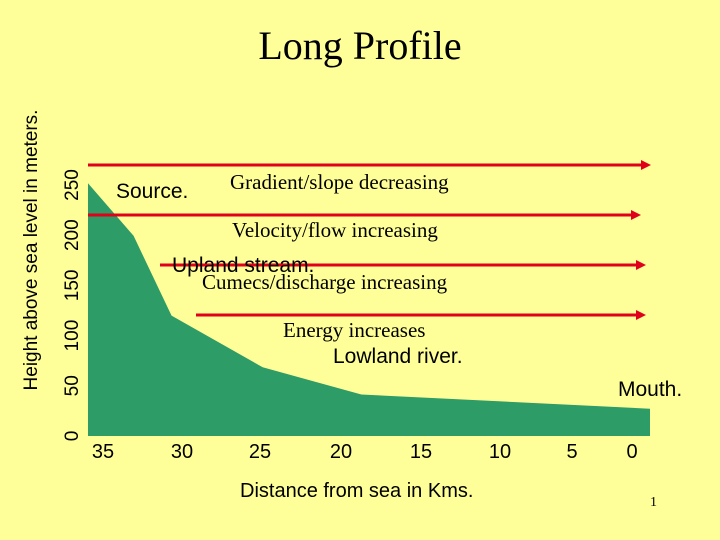 The width and height of the screenshot is (720, 540). I want to click on y-tick-label: 200, so click(72, 235).